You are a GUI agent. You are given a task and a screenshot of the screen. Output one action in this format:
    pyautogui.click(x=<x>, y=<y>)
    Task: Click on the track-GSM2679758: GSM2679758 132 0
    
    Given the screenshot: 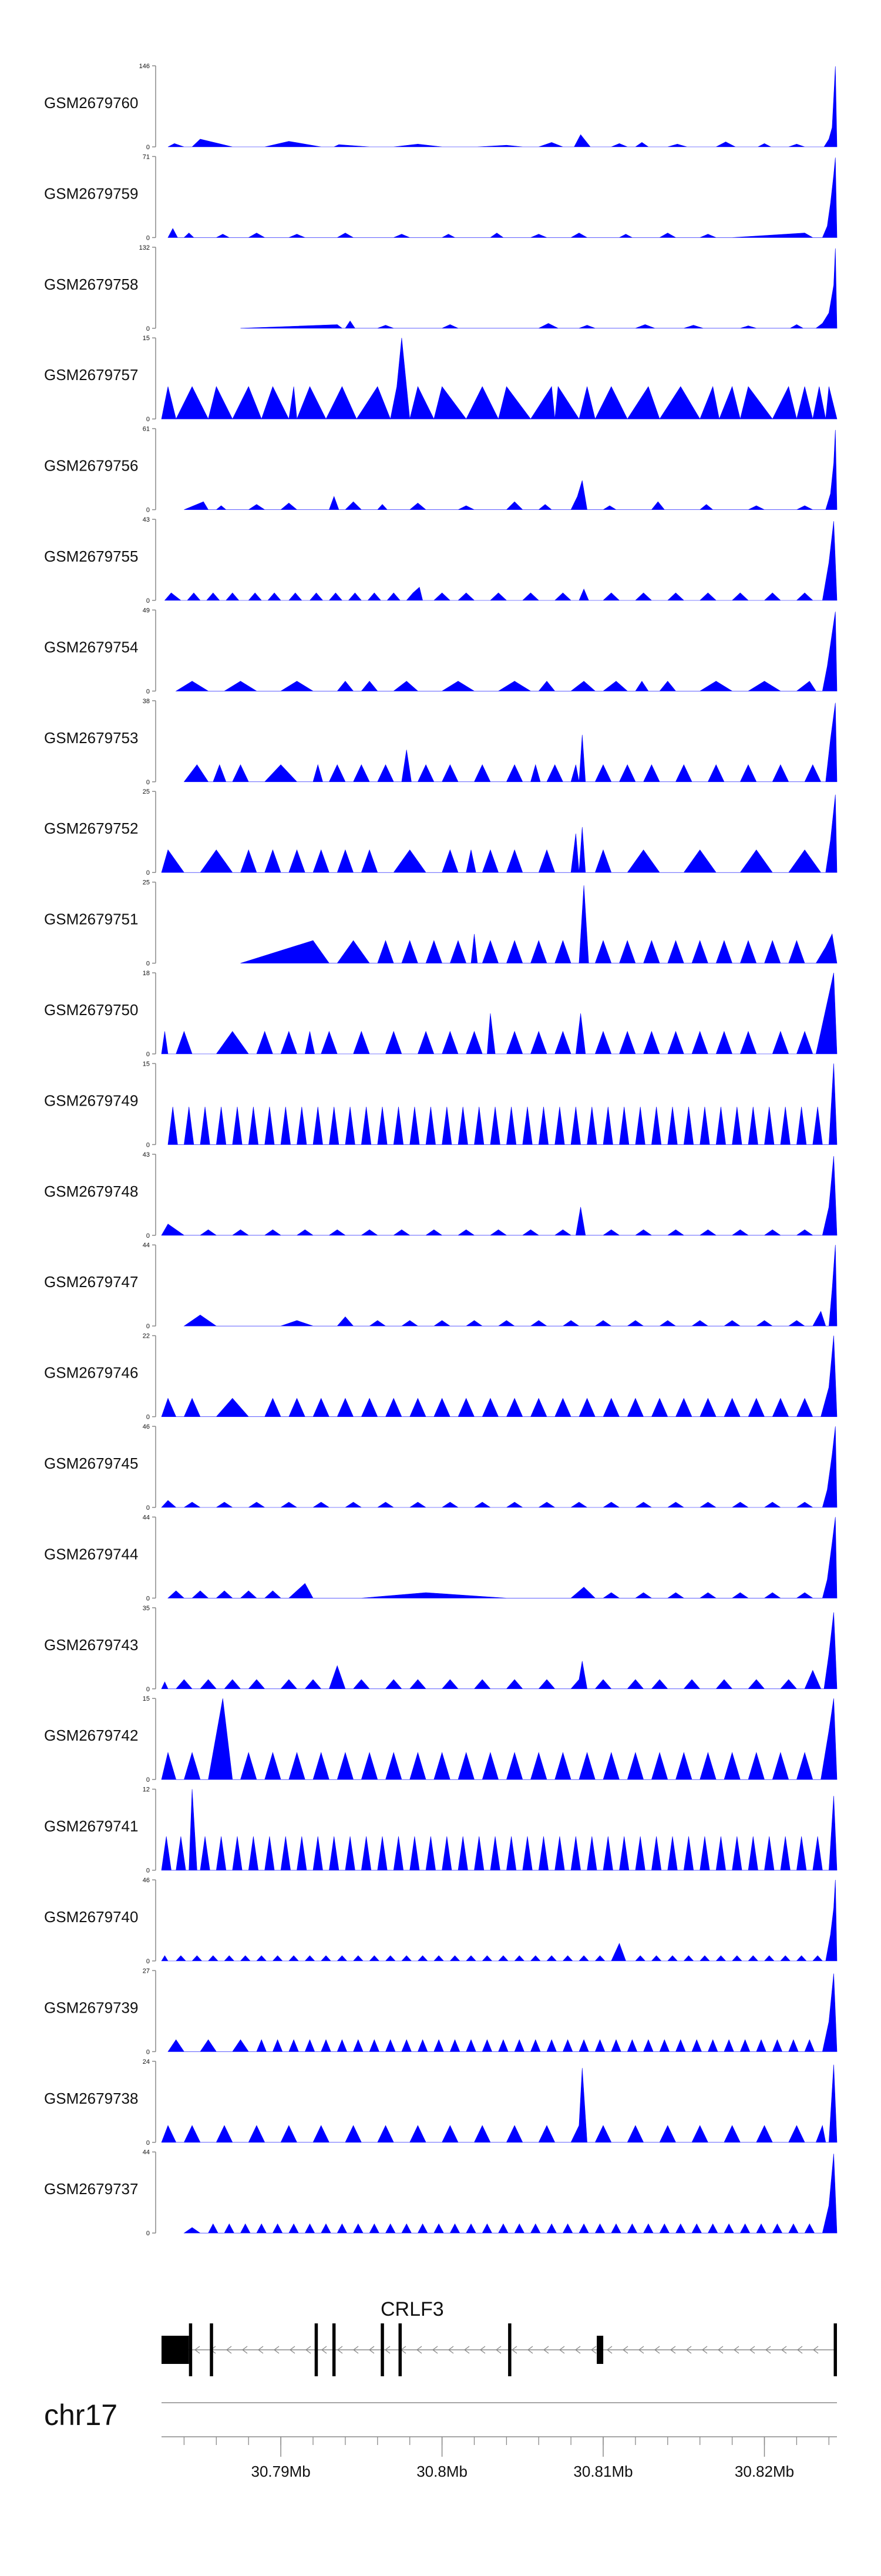 What is the action you would take?
    pyautogui.click(x=441, y=288)
    